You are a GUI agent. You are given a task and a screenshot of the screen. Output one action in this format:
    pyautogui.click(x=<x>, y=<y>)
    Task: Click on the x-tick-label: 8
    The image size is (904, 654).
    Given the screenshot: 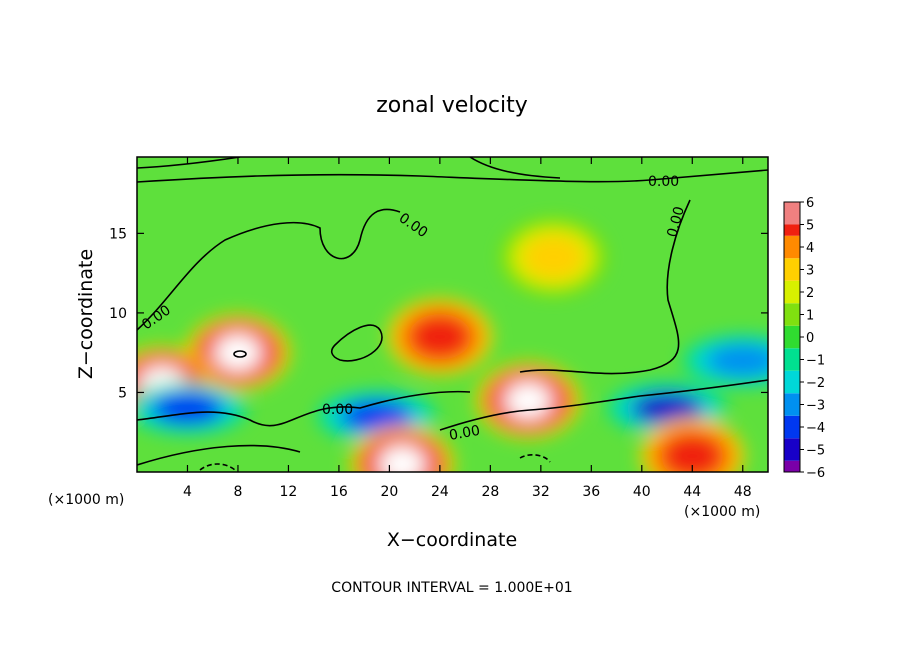 What is the action you would take?
    pyautogui.click(x=237, y=492)
    